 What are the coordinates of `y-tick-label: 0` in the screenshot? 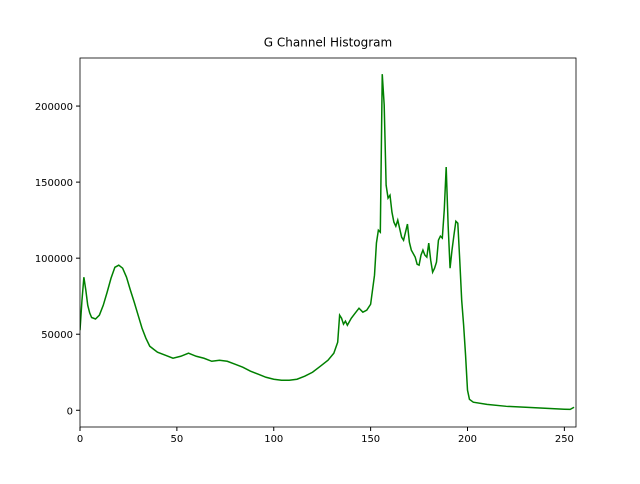 It's located at (70, 411).